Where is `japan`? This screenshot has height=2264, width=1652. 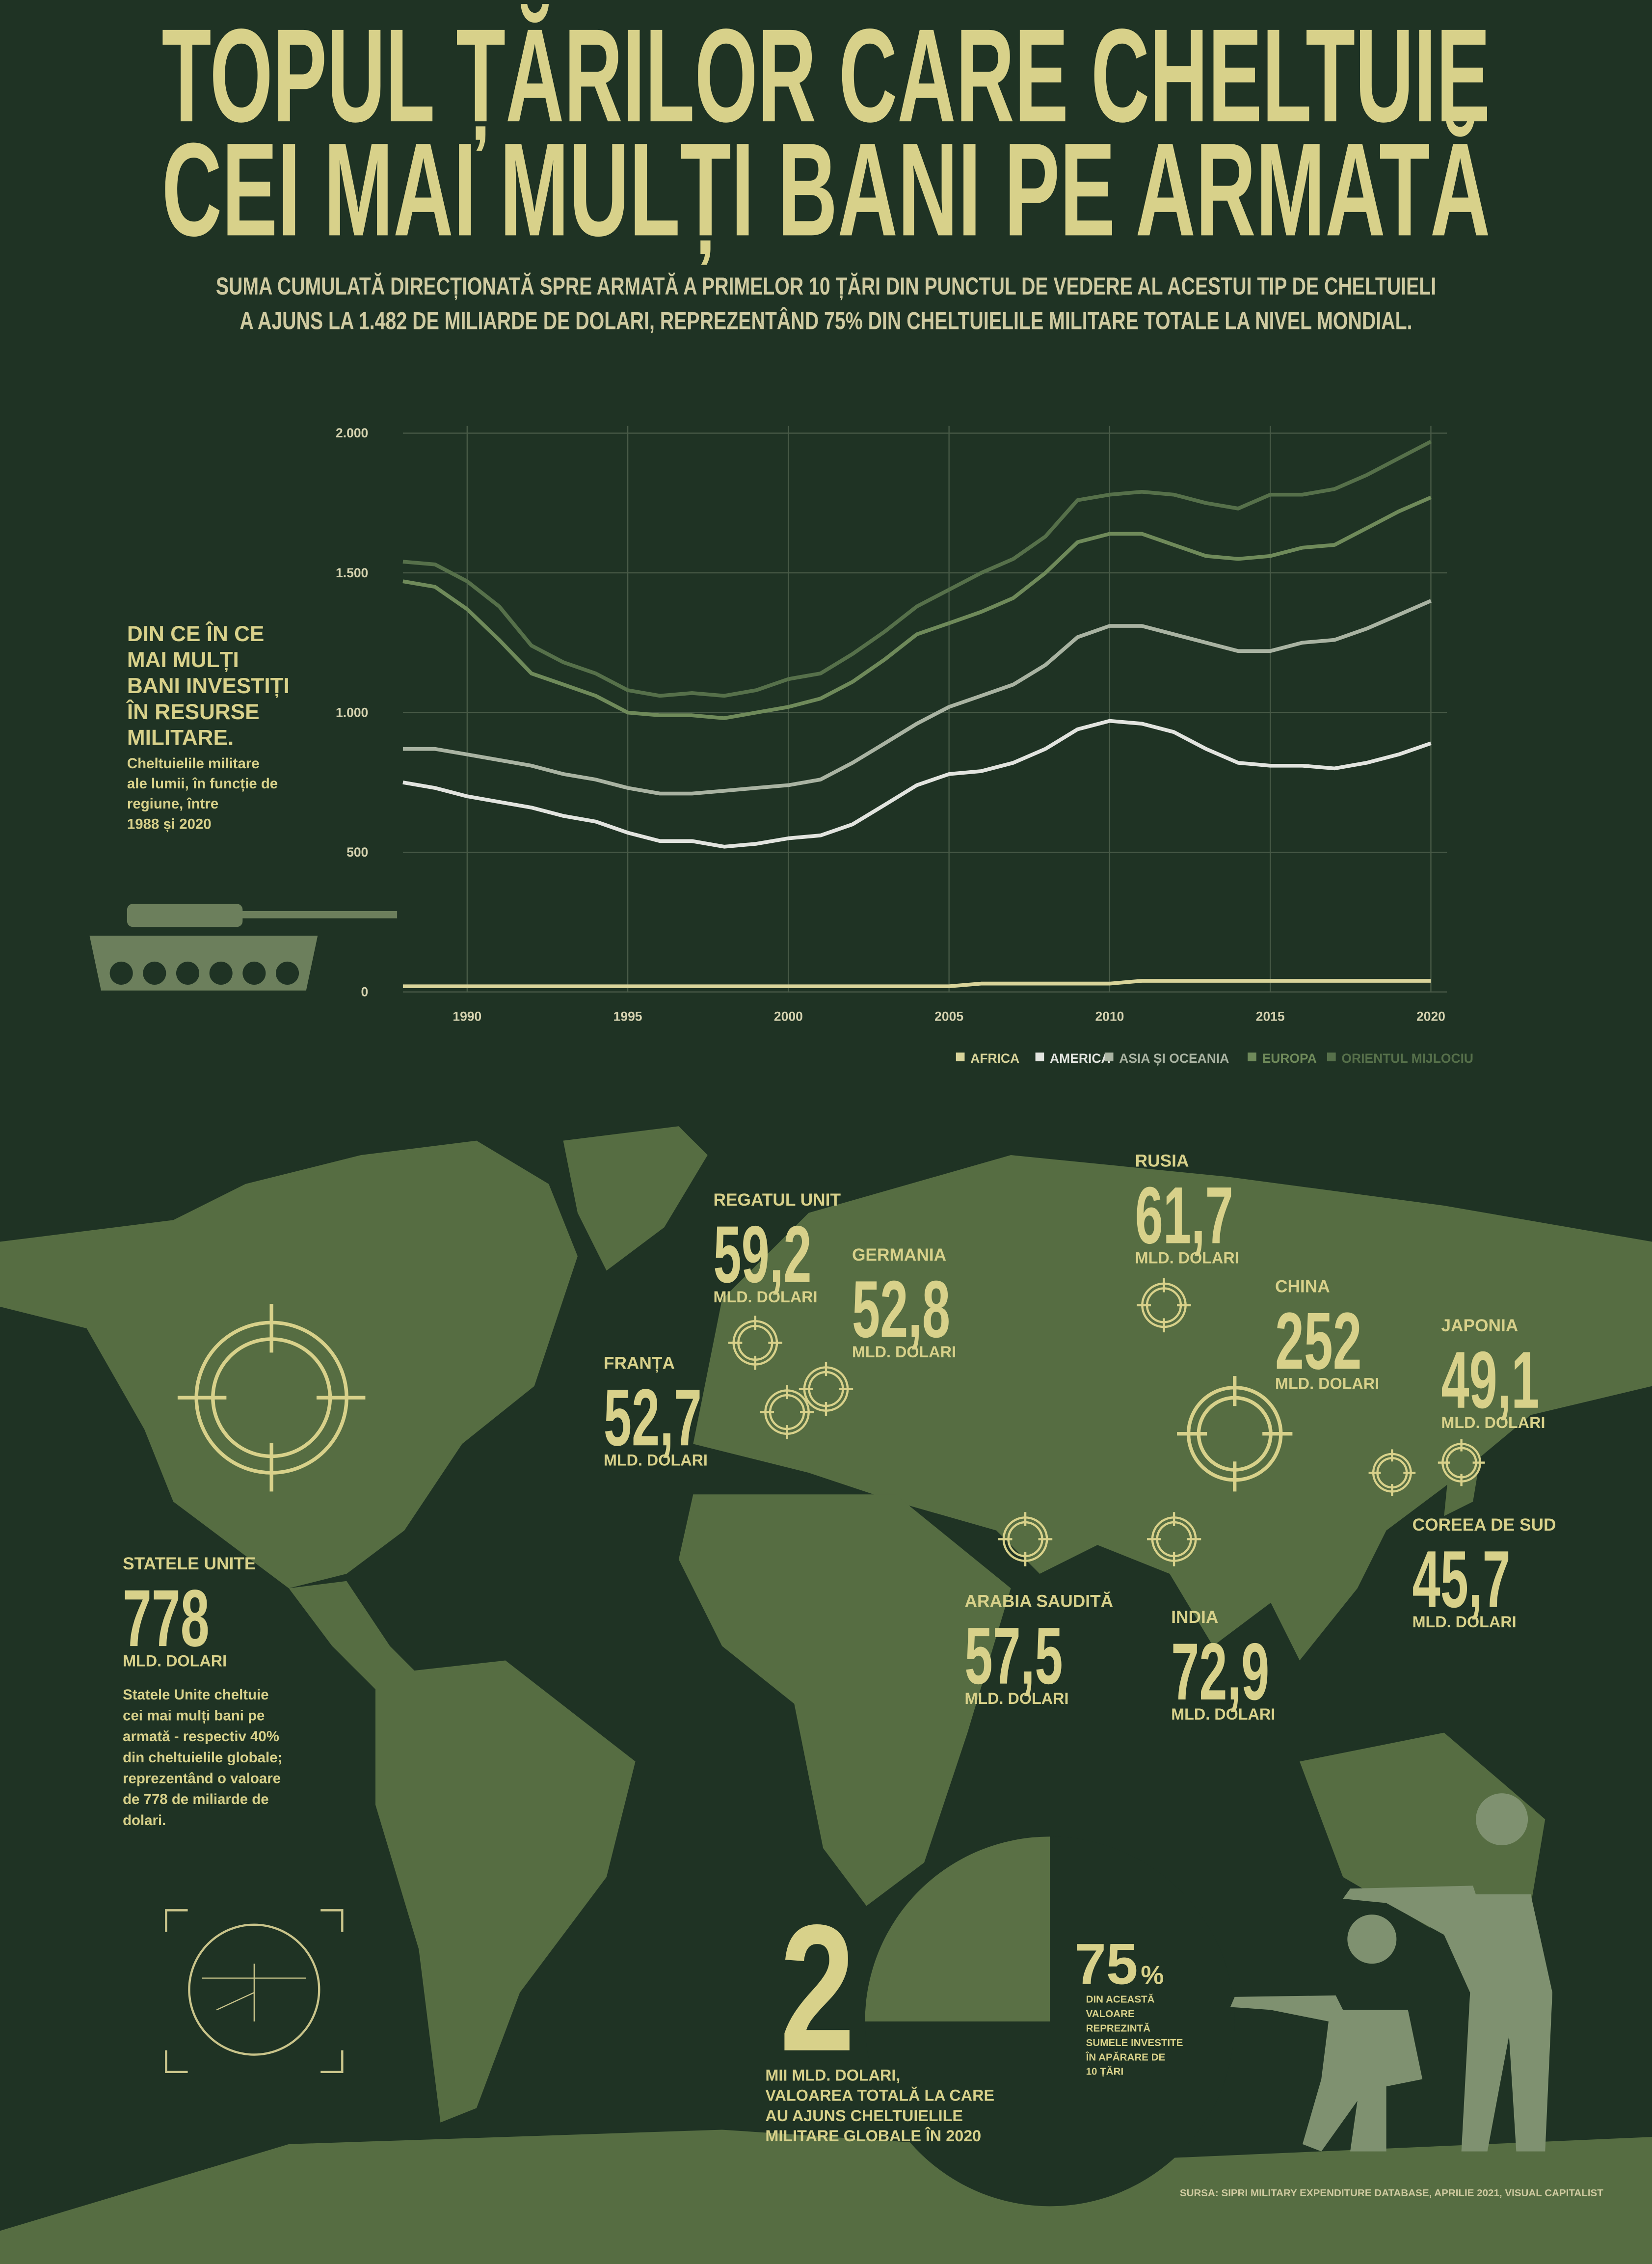
japan is located at coordinates (1466, 1451).